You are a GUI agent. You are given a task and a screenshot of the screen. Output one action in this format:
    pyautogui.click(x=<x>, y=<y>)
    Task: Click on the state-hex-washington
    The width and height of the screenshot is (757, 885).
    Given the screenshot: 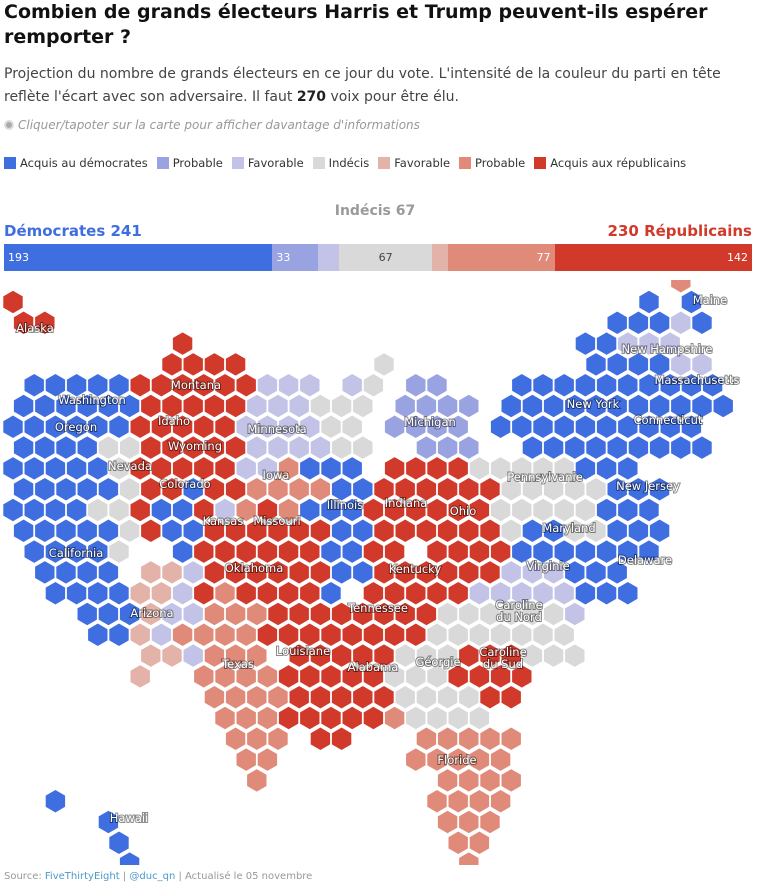 What is the action you would take?
    pyautogui.click(x=55, y=385)
    